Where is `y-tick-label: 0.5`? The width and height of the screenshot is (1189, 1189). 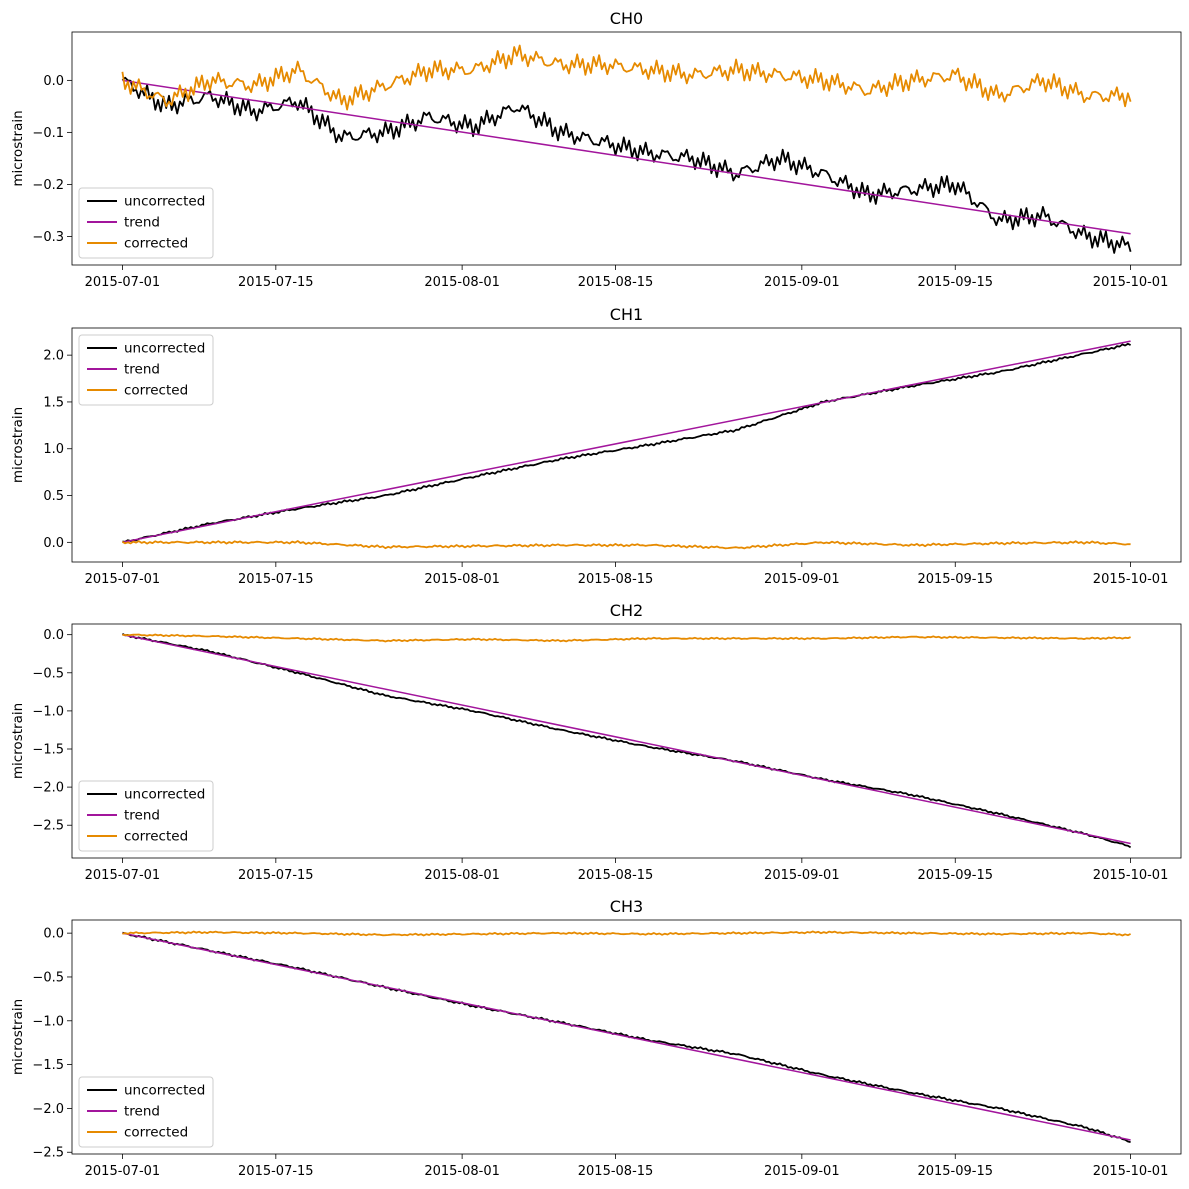 y-tick-label: 0.5 is located at coordinates (53, 496).